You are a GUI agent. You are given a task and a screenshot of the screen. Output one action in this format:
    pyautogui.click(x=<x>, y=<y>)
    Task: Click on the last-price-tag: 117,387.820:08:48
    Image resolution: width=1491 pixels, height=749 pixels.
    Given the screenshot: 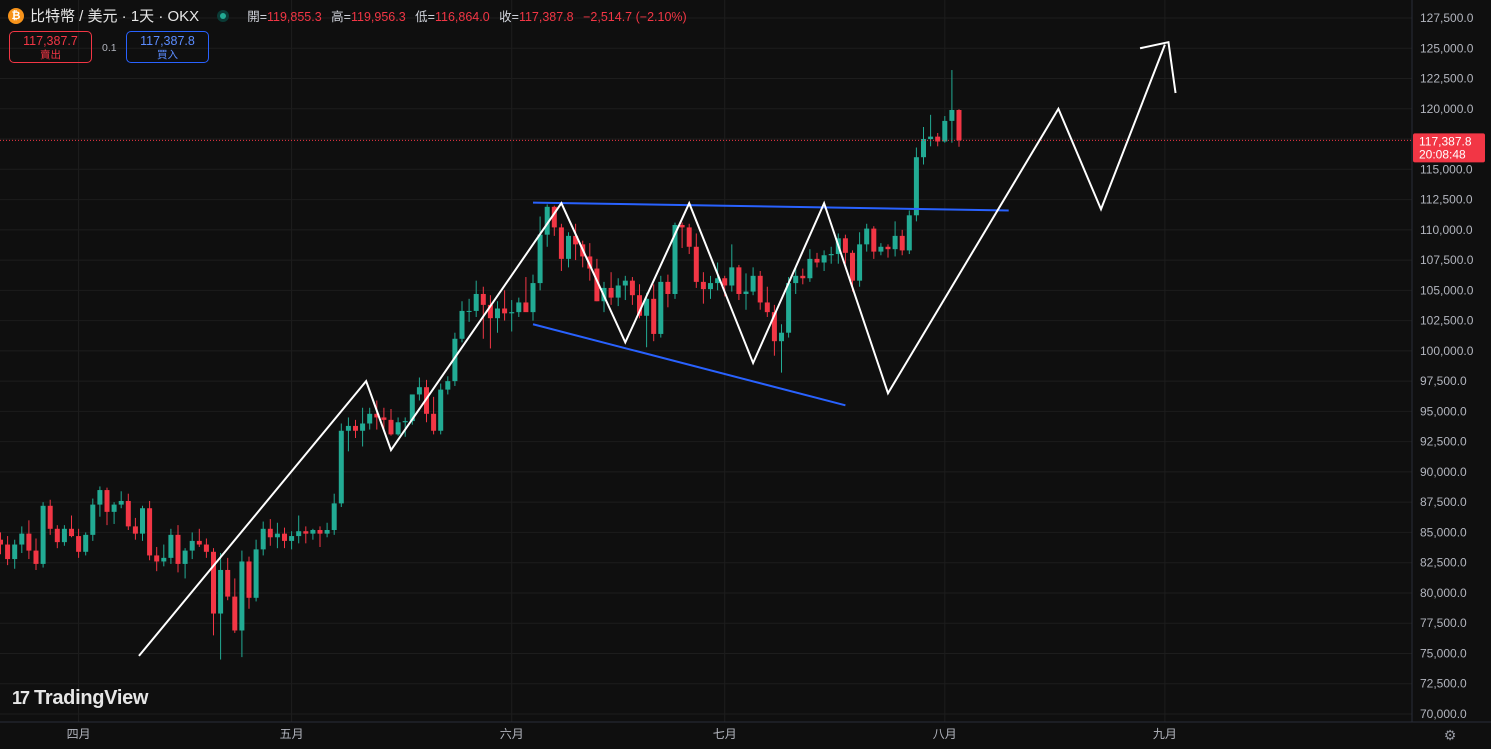 What is the action you would take?
    pyautogui.click(x=1449, y=148)
    